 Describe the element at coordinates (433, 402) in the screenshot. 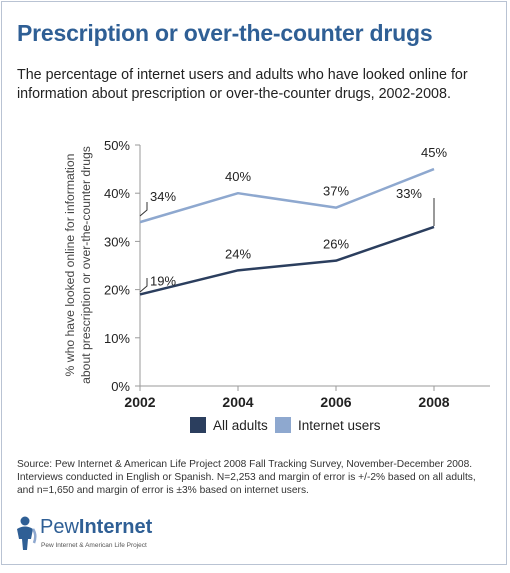

I see `x-tick-label: 2008` at that location.